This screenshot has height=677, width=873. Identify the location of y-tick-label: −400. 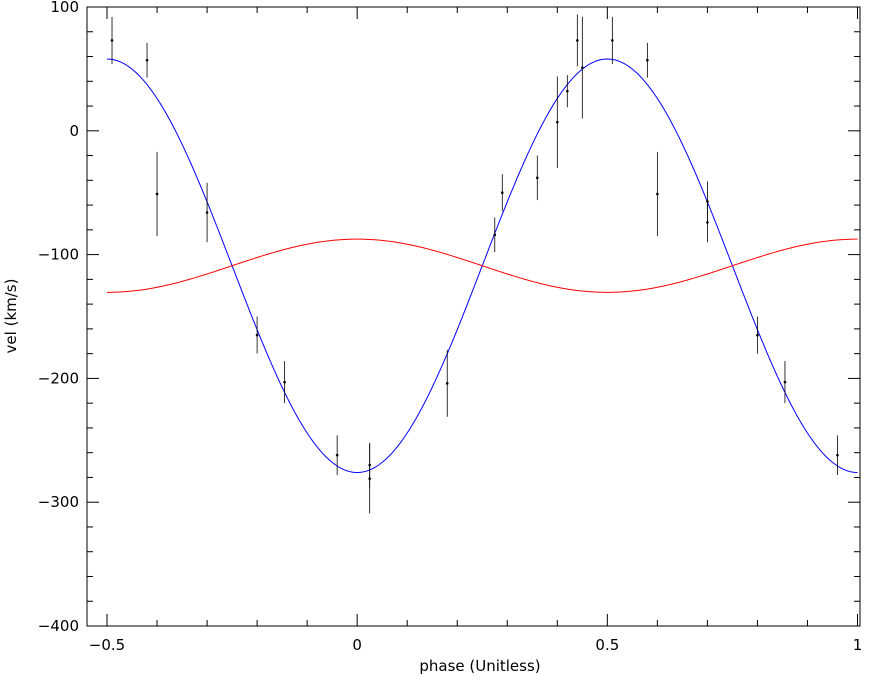
(58, 626).